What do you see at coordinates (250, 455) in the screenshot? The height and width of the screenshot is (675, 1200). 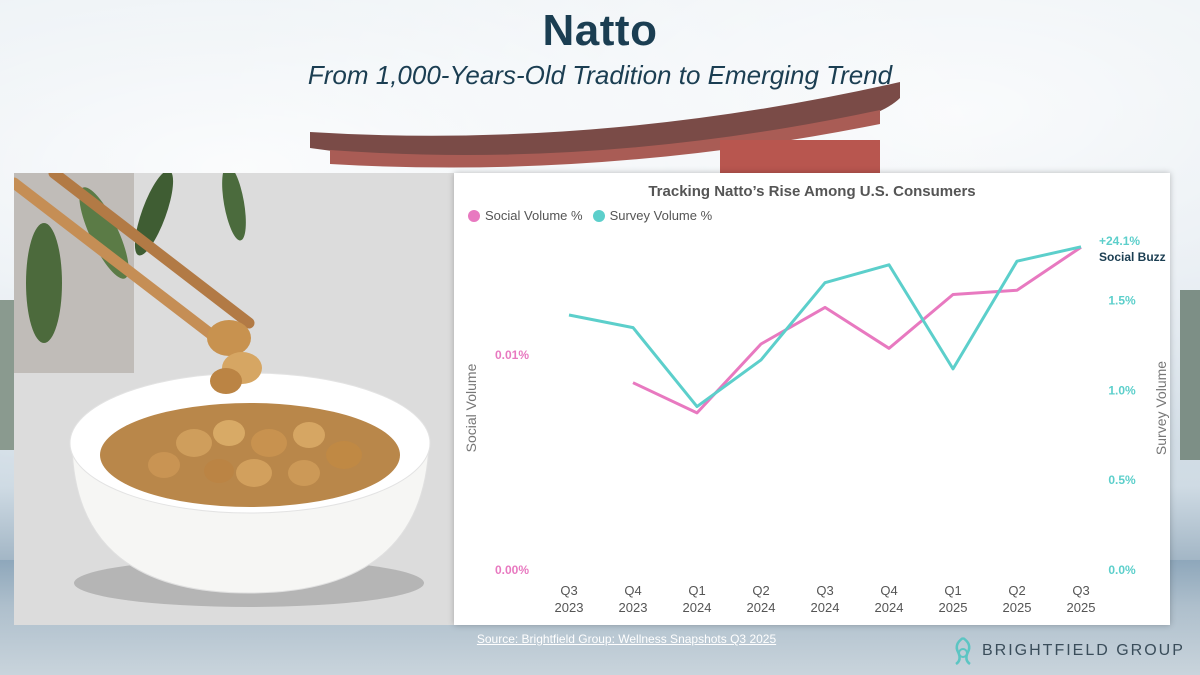 I see `natto-beans` at bounding box center [250, 455].